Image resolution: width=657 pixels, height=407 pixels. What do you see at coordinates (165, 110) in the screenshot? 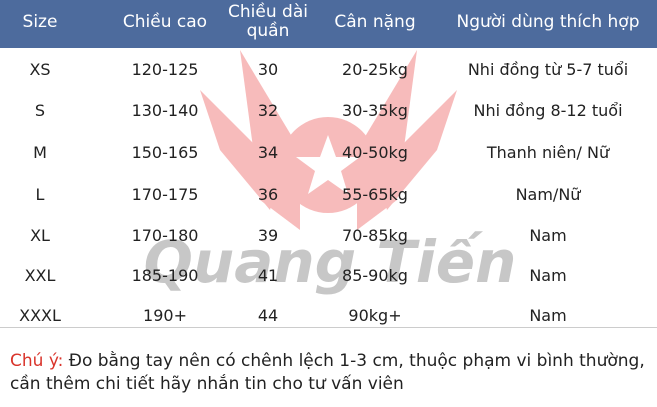
I see `cell-height: 130-140` at bounding box center [165, 110].